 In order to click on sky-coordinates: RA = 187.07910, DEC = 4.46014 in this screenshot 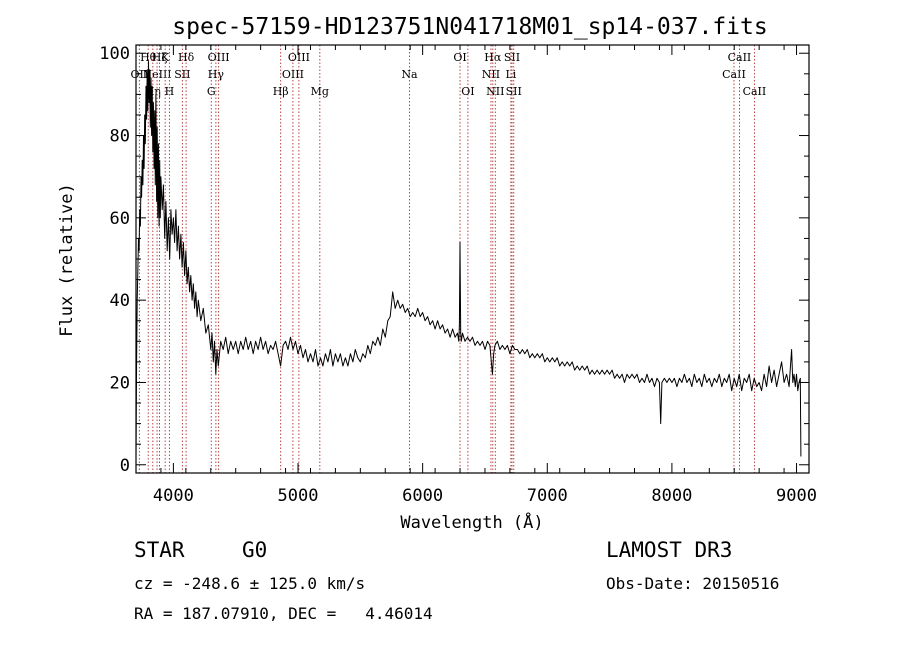, I will do `click(283, 613)`.